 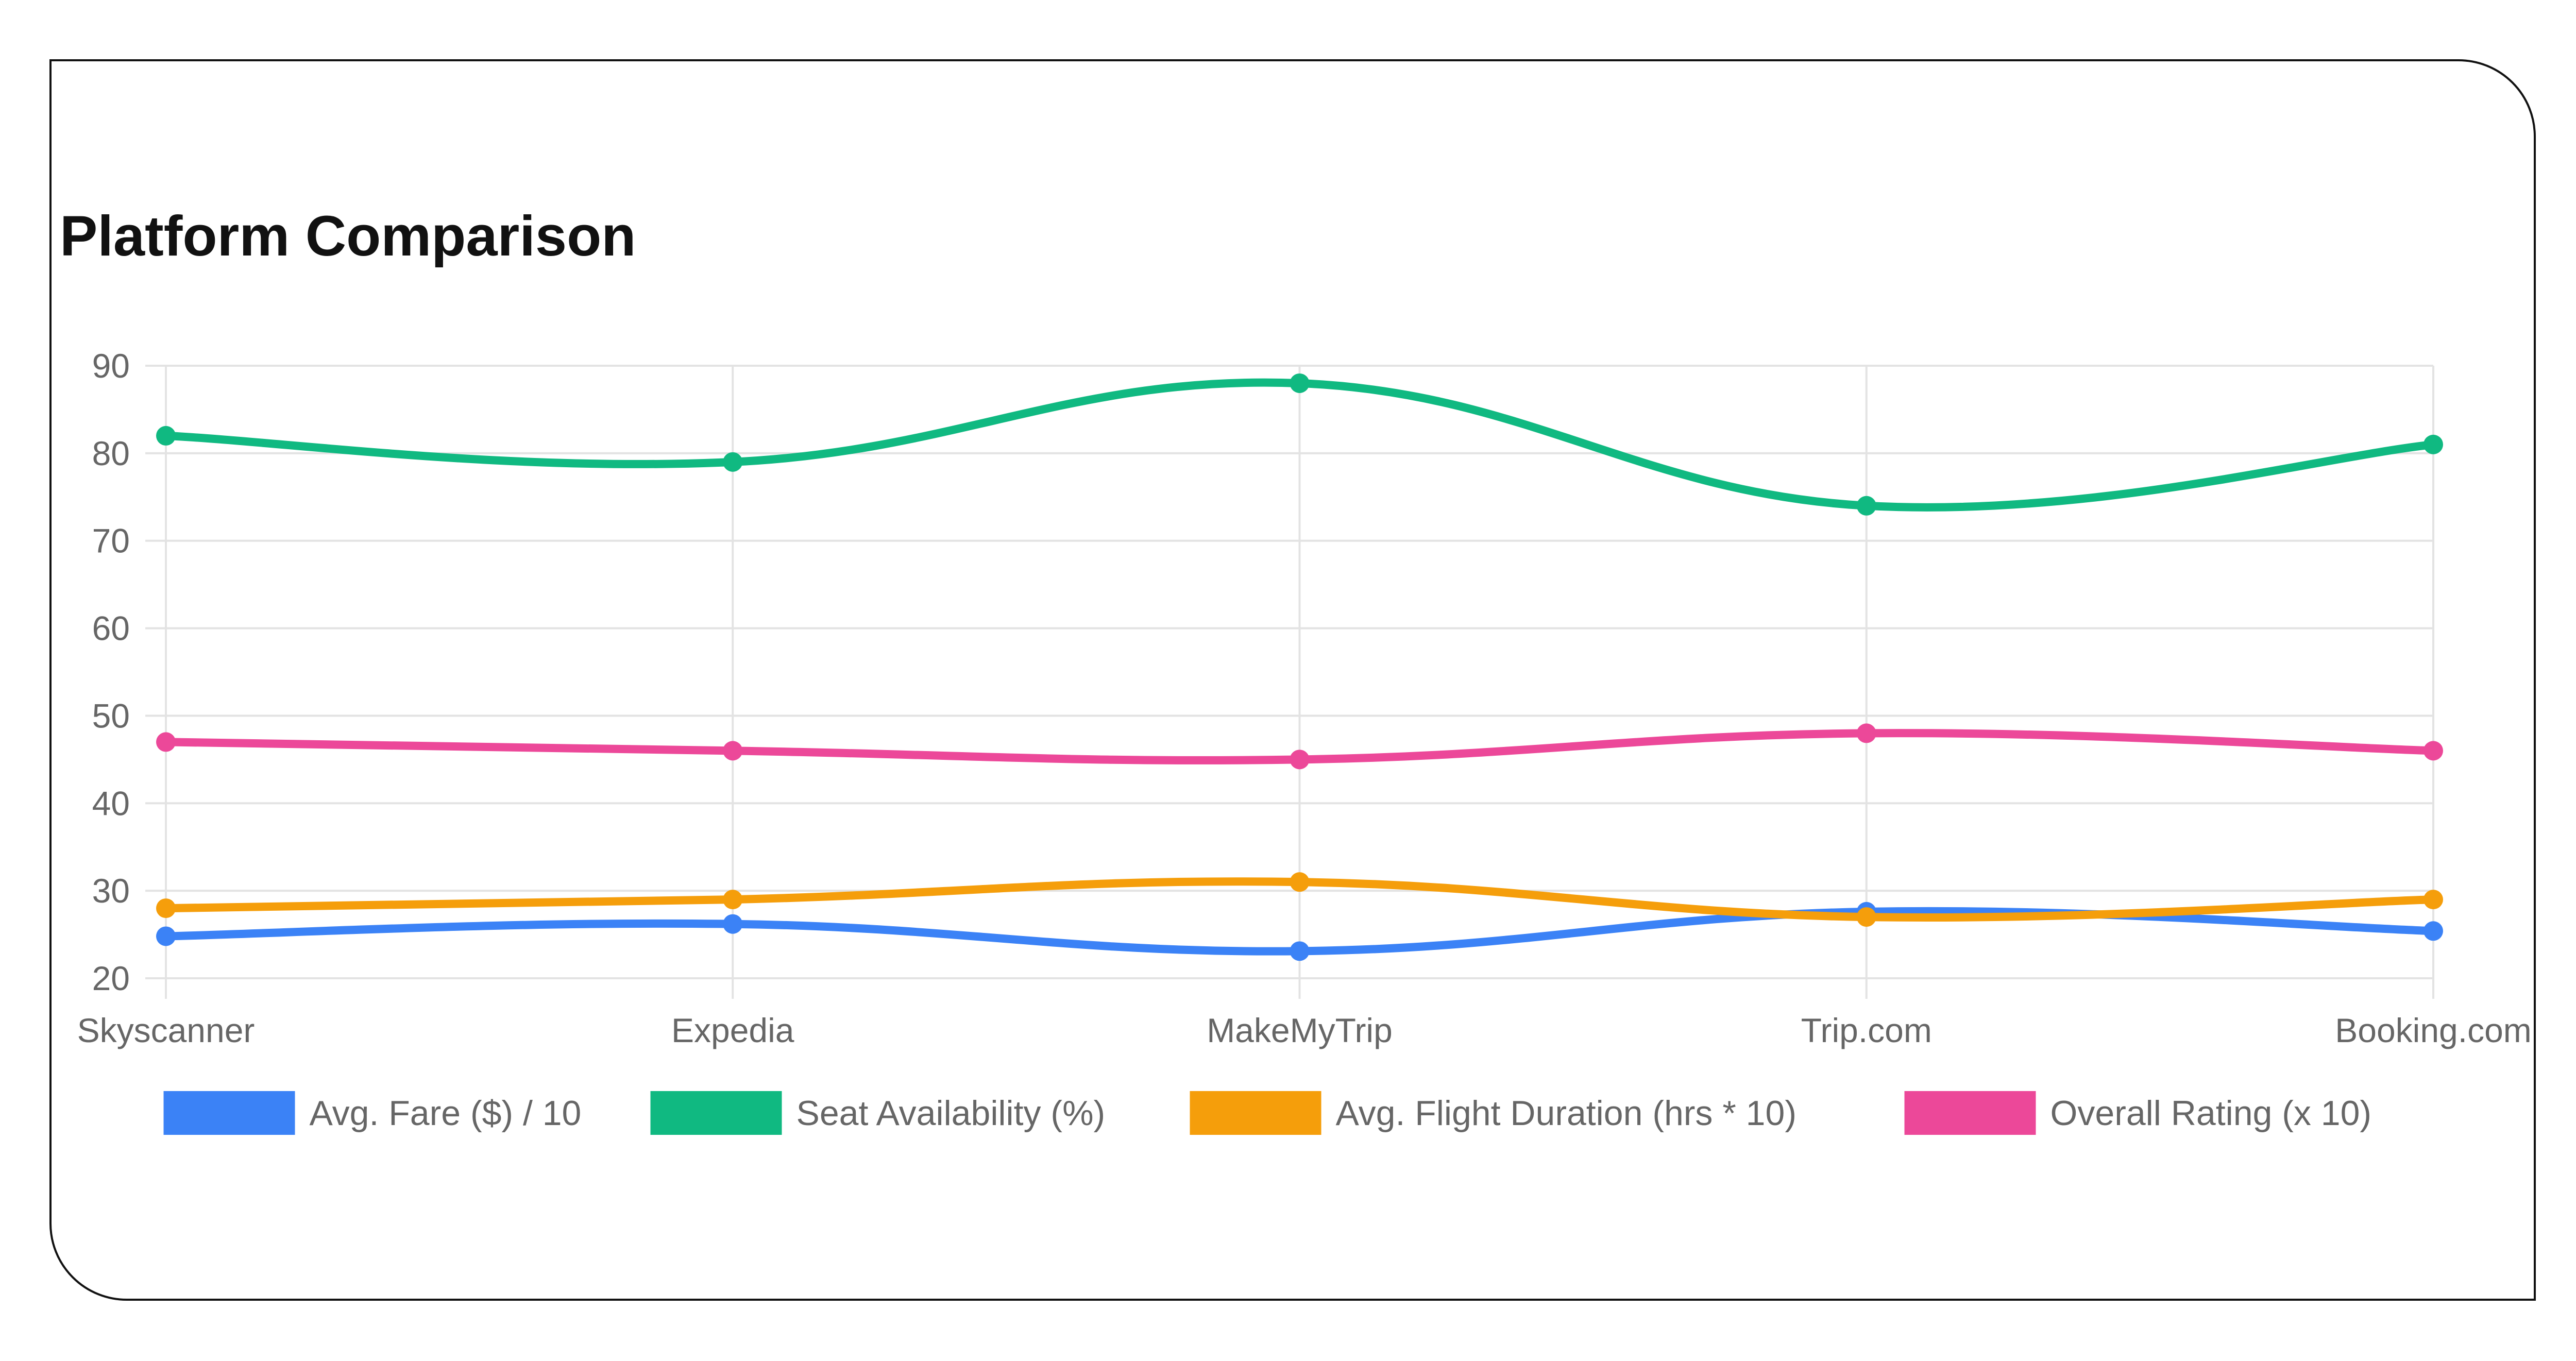 I want to click on chart-title: Platform Comparison, so click(x=348, y=236).